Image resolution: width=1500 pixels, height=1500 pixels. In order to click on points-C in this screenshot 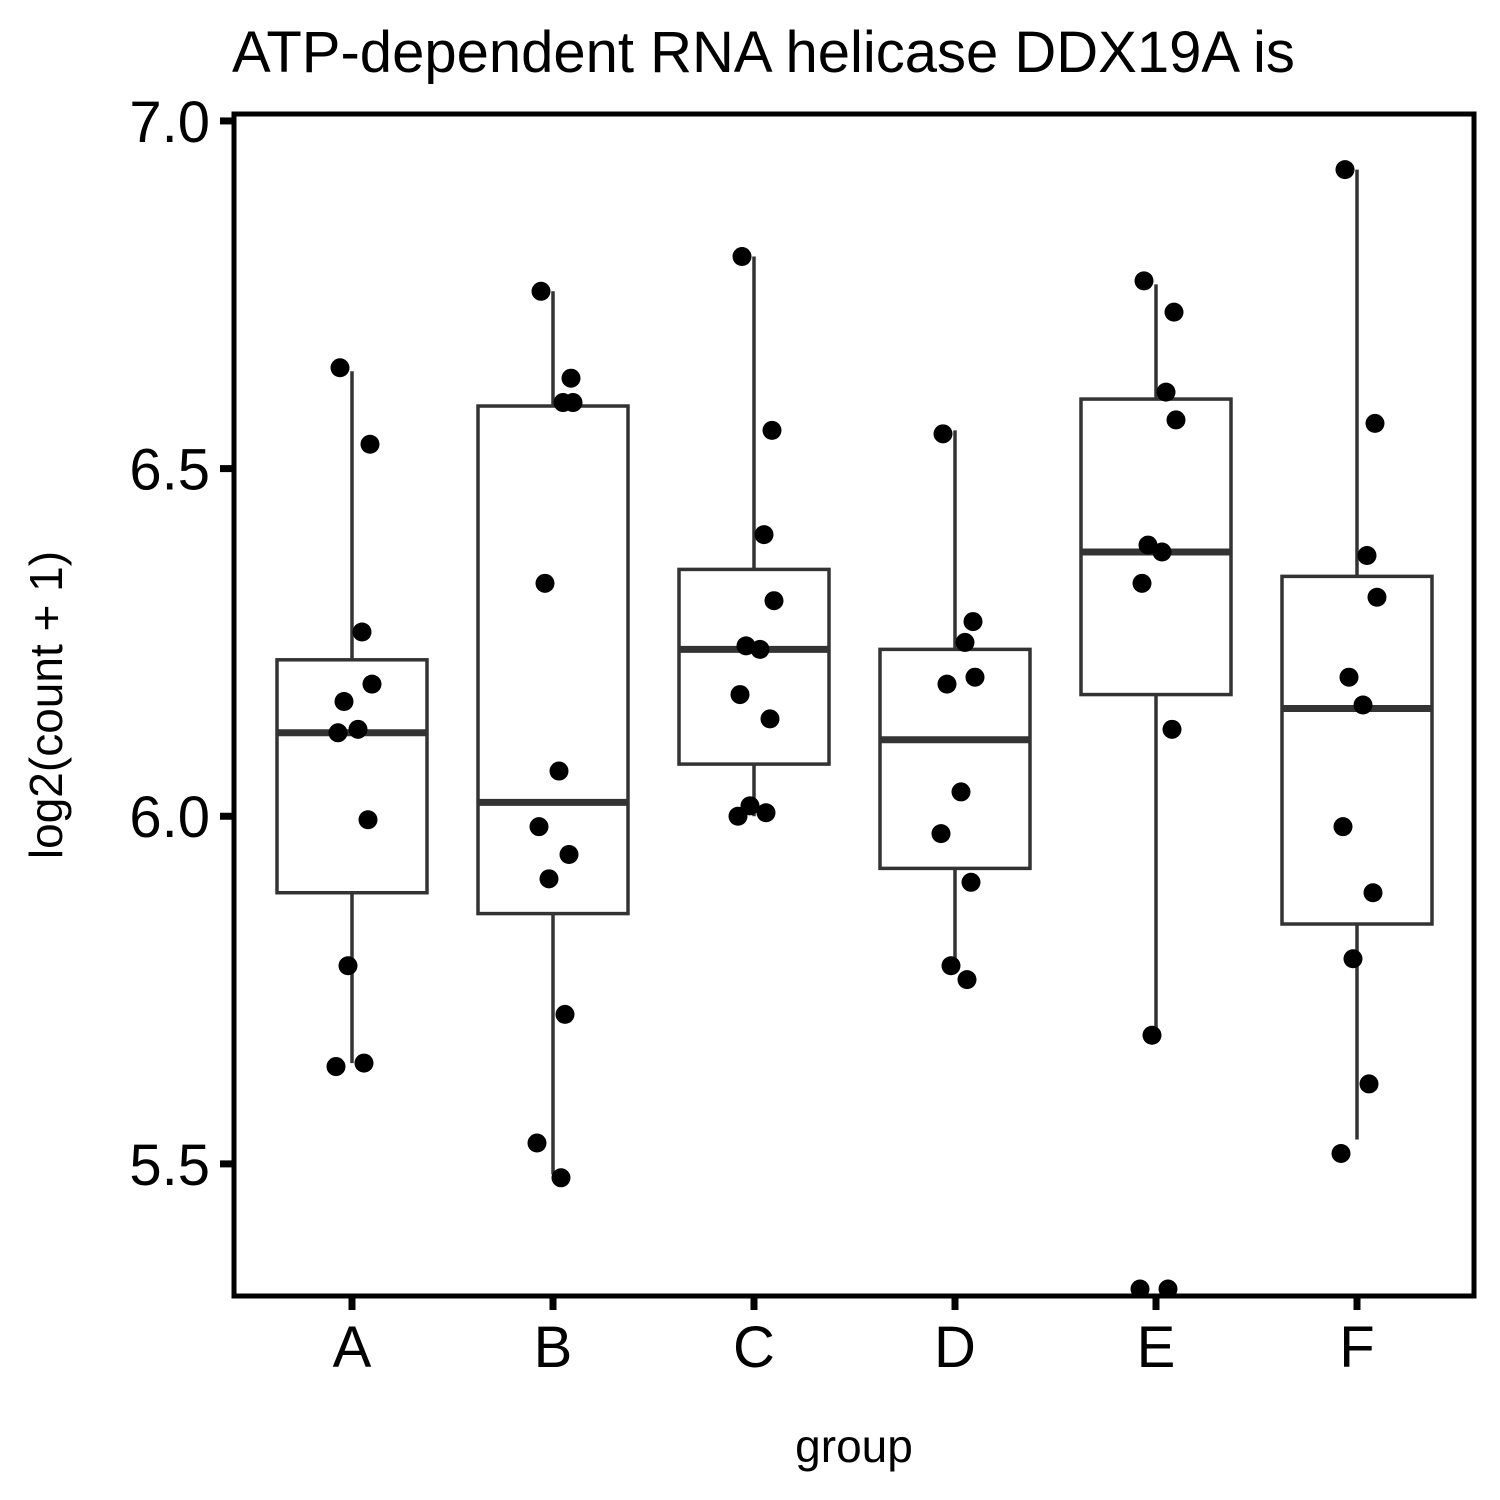, I will do `click(756, 536)`.